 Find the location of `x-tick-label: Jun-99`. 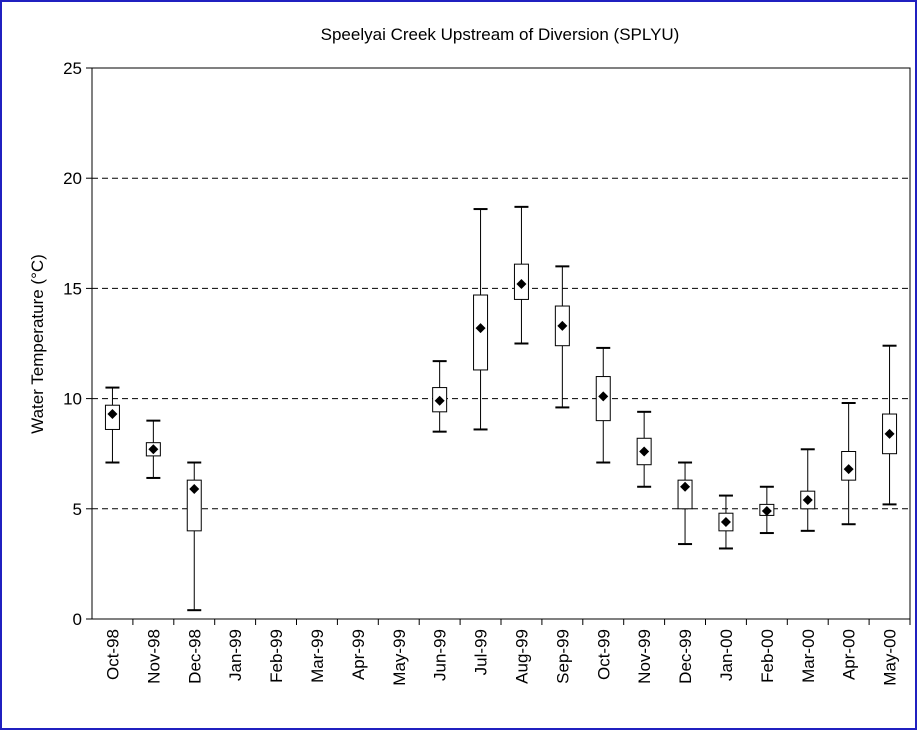

x-tick-label: Jun-99 is located at coordinates (440, 655).